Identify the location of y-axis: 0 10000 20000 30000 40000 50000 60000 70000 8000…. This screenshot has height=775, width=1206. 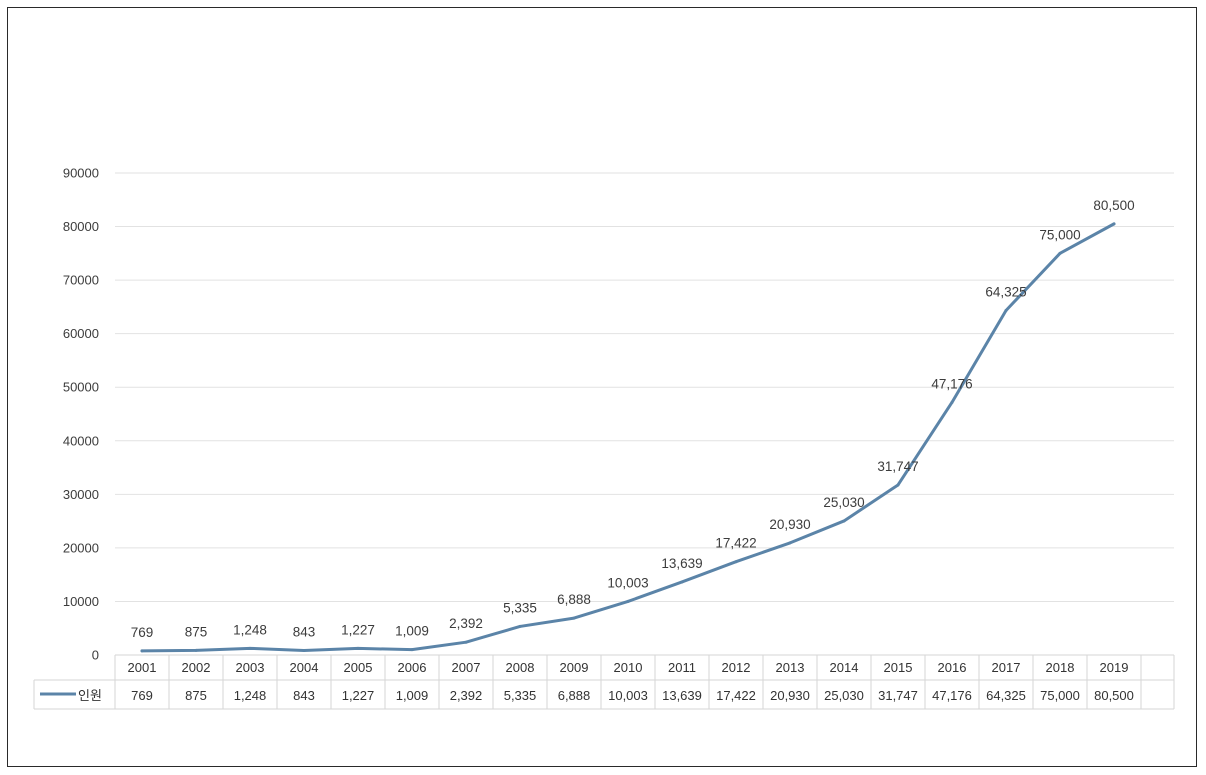
(81, 414).